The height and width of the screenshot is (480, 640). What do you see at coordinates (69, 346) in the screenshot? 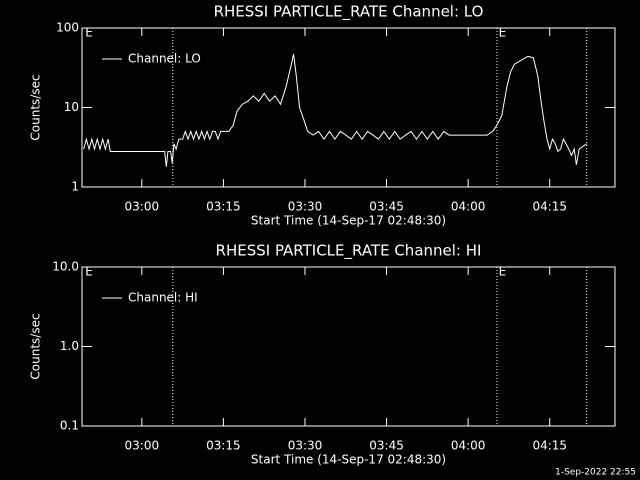
I see `y-tick-label: 1.0` at bounding box center [69, 346].